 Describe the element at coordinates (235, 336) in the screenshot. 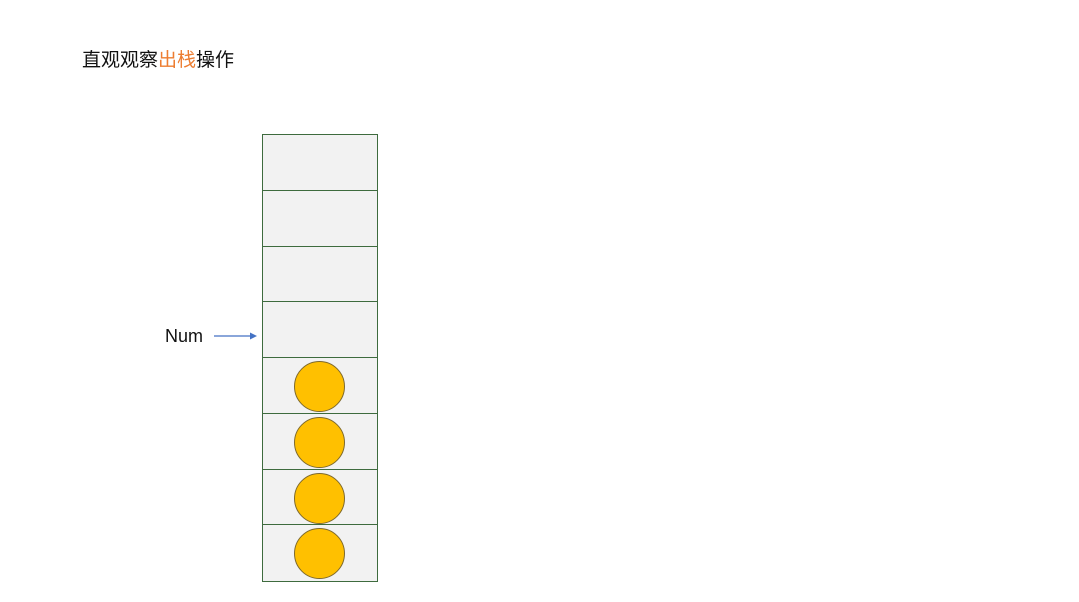

I see `pointer-arrow-icon` at that location.